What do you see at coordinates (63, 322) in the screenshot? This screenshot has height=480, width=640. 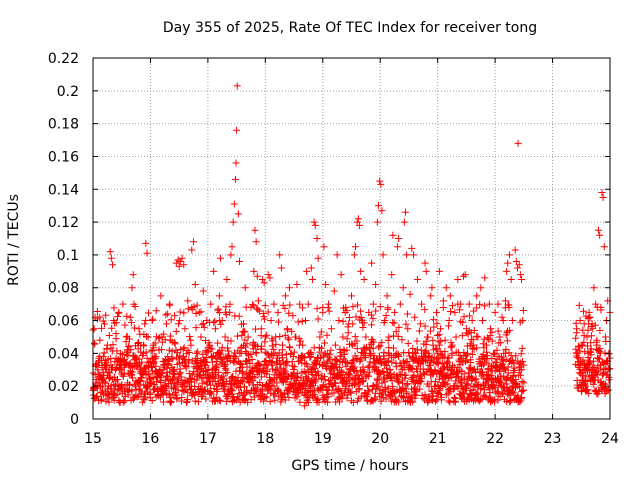 I see `y-tick-label: 0.06` at bounding box center [63, 322].